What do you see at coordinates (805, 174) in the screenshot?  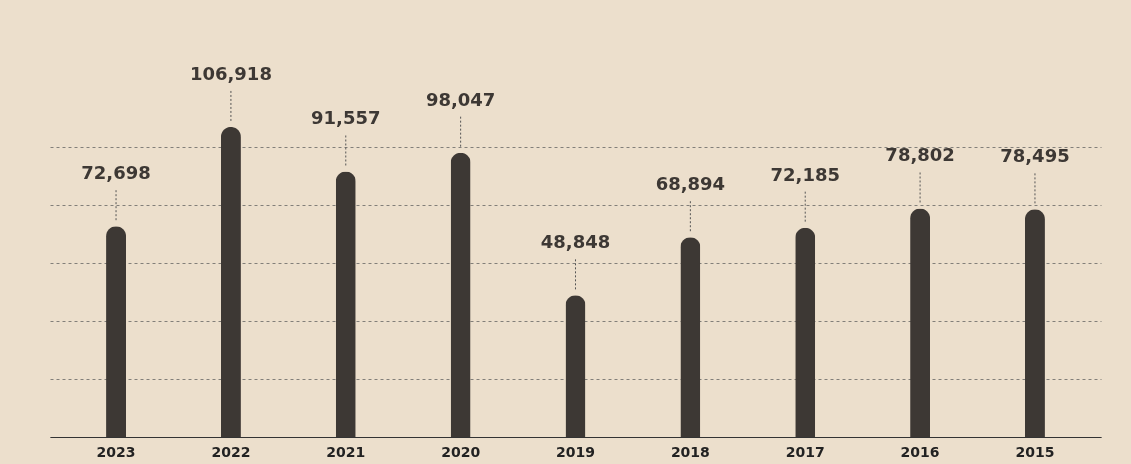 I see `data-label: 72,185` at bounding box center [805, 174].